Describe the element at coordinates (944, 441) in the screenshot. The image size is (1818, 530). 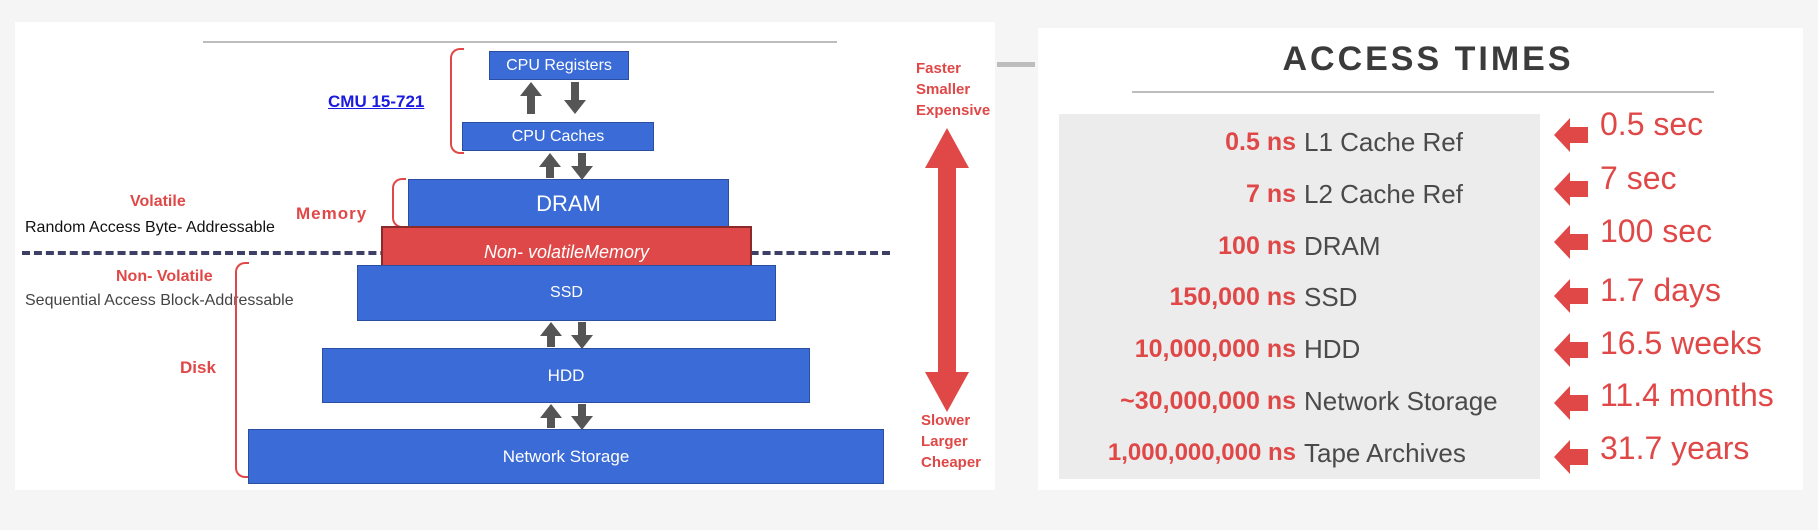
I see `larger-label: Larger` at that location.